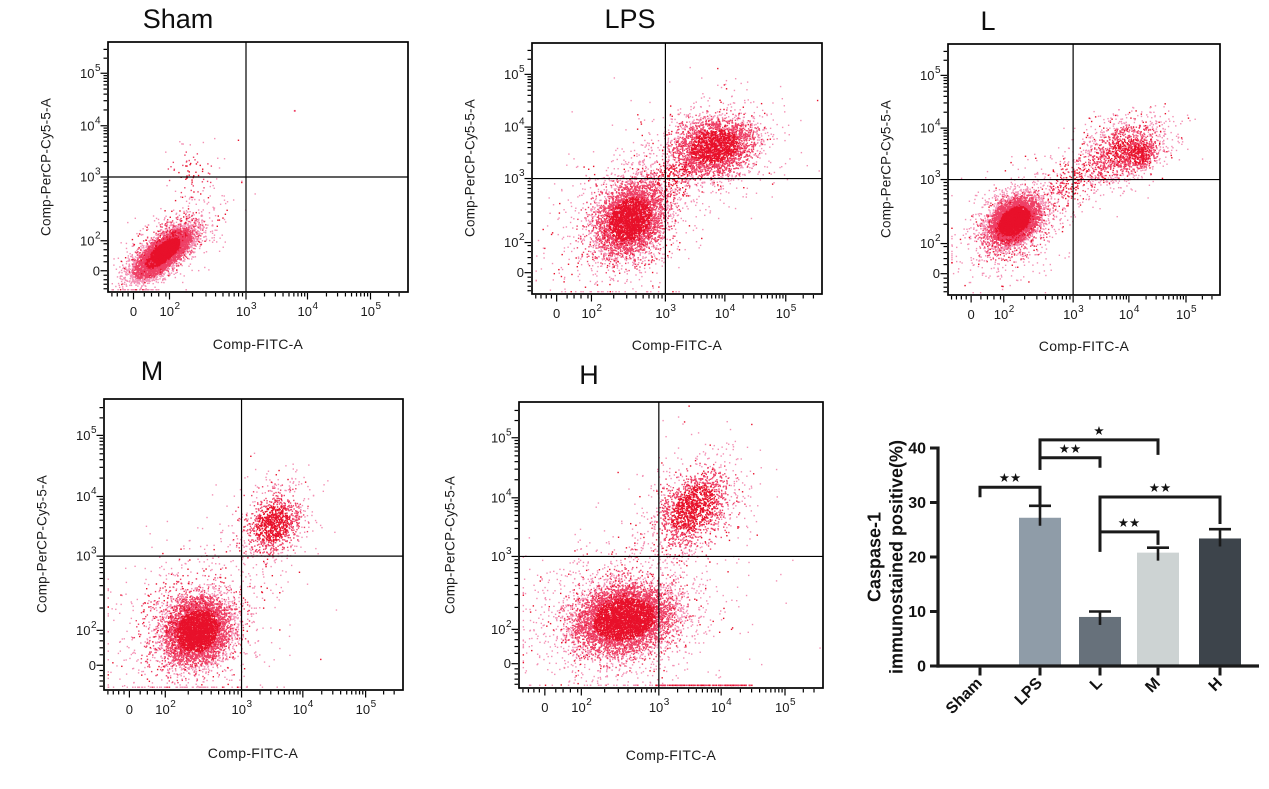 The height and width of the screenshot is (789, 1269). What do you see at coordinates (886, 169) in the screenshot?
I see `flow-ylabel-l: Comp-PerCP-Cy5-5-A` at bounding box center [886, 169].